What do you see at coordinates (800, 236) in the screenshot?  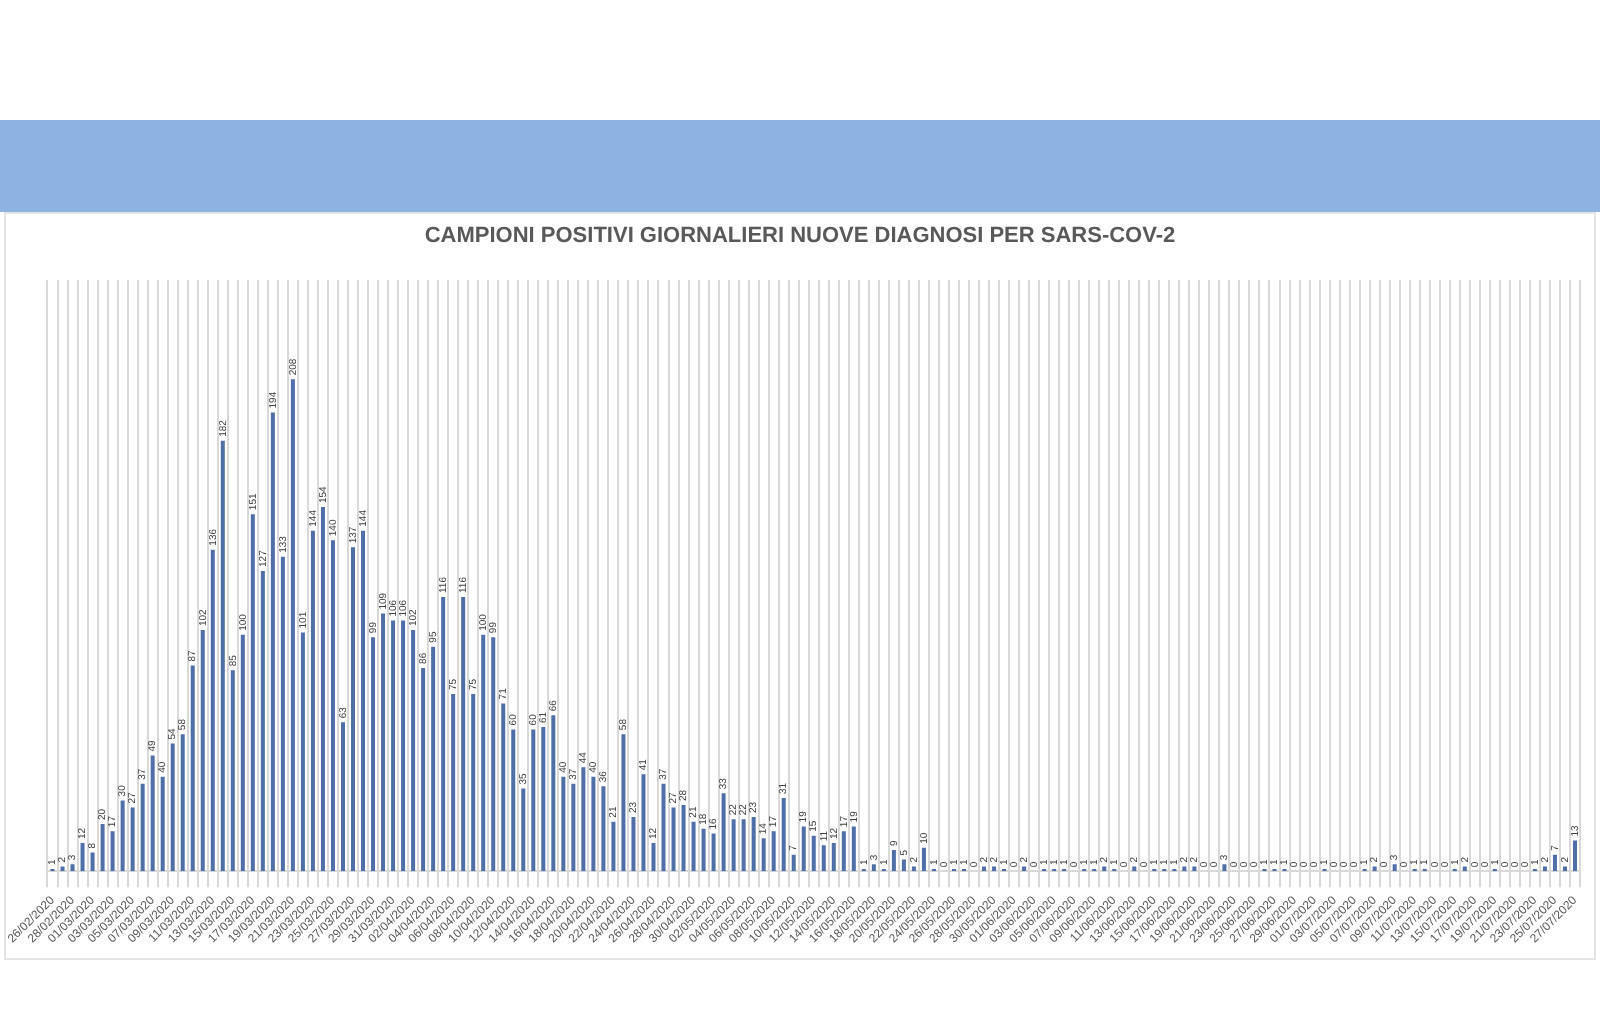 I see `chart-title: CAMPIONI POSITIVI GIORNALIERI NUOVE DIAGNOSI PER SARS-COV-2` at bounding box center [800, 236].